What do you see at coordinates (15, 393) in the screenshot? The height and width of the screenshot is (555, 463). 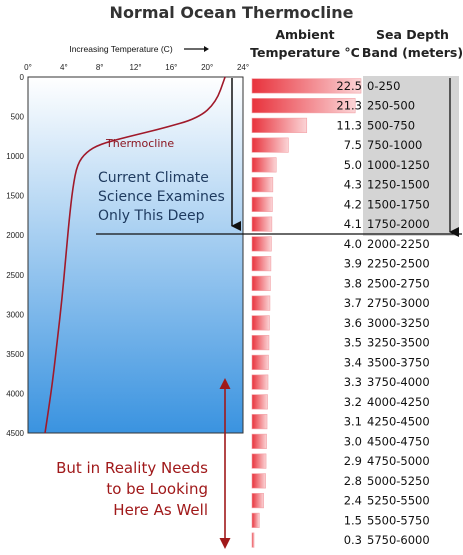 I see `y-tick-label: 4000` at bounding box center [15, 393].